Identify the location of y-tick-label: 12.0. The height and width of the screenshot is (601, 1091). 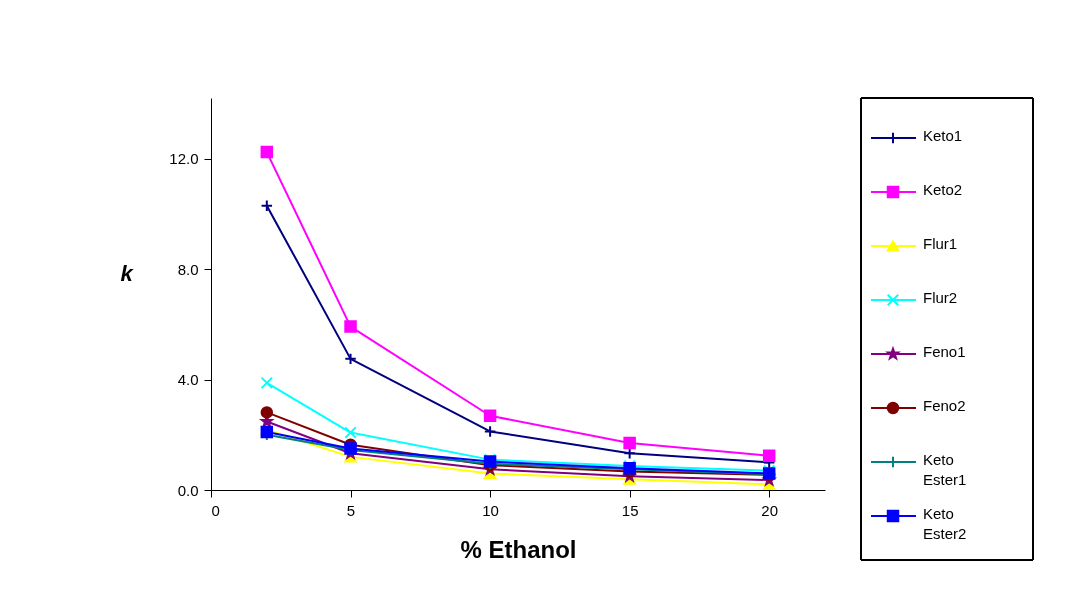
(184, 159).